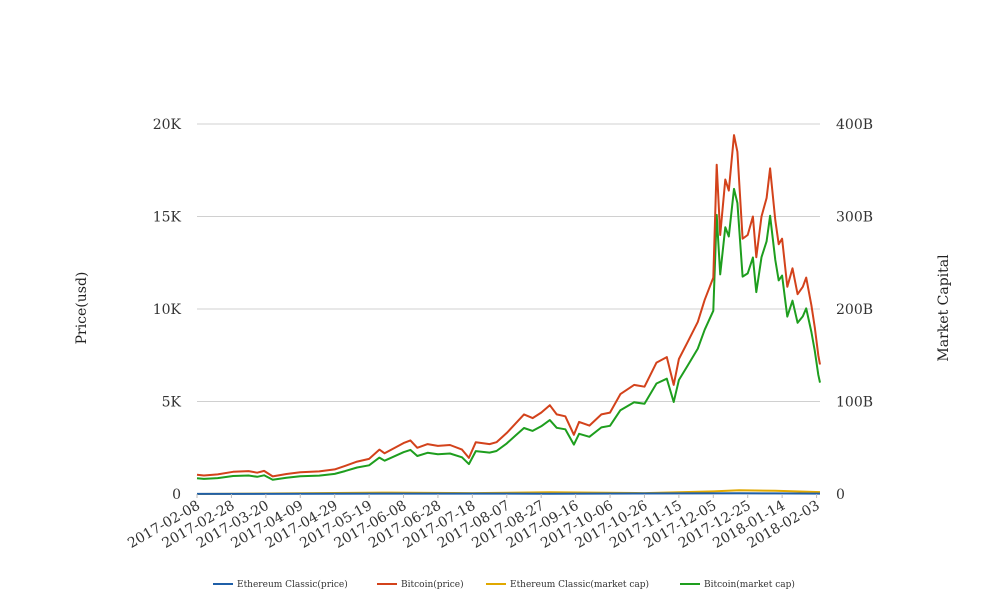 This screenshot has height=616, width=1008. Describe the element at coordinates (854, 403) in the screenshot. I see `right-tick-label: 100B` at that location.